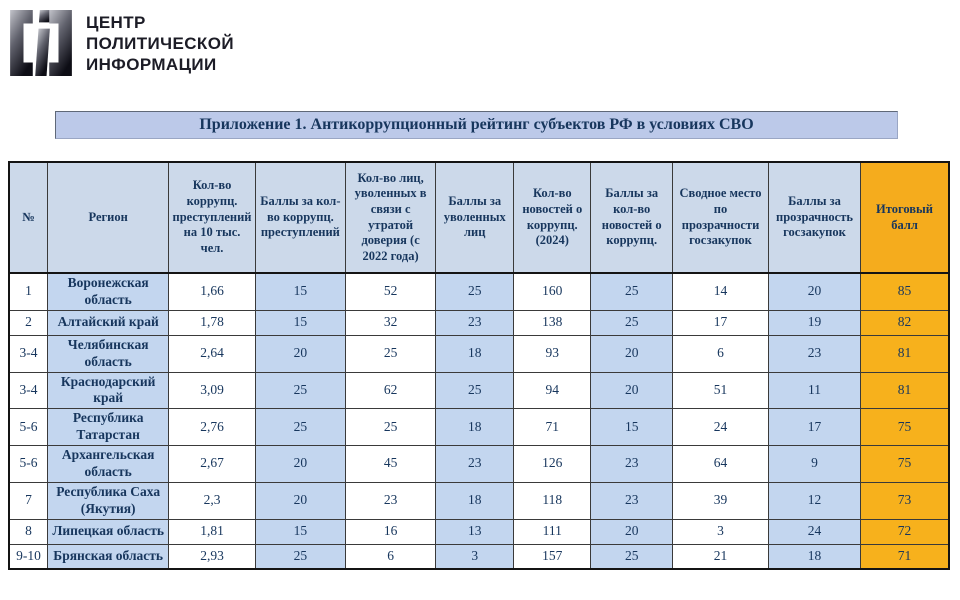 This screenshot has width=960, height=600. What do you see at coordinates (212, 531) in the screenshot?
I see `cell-crimes: 1,81` at bounding box center [212, 531].